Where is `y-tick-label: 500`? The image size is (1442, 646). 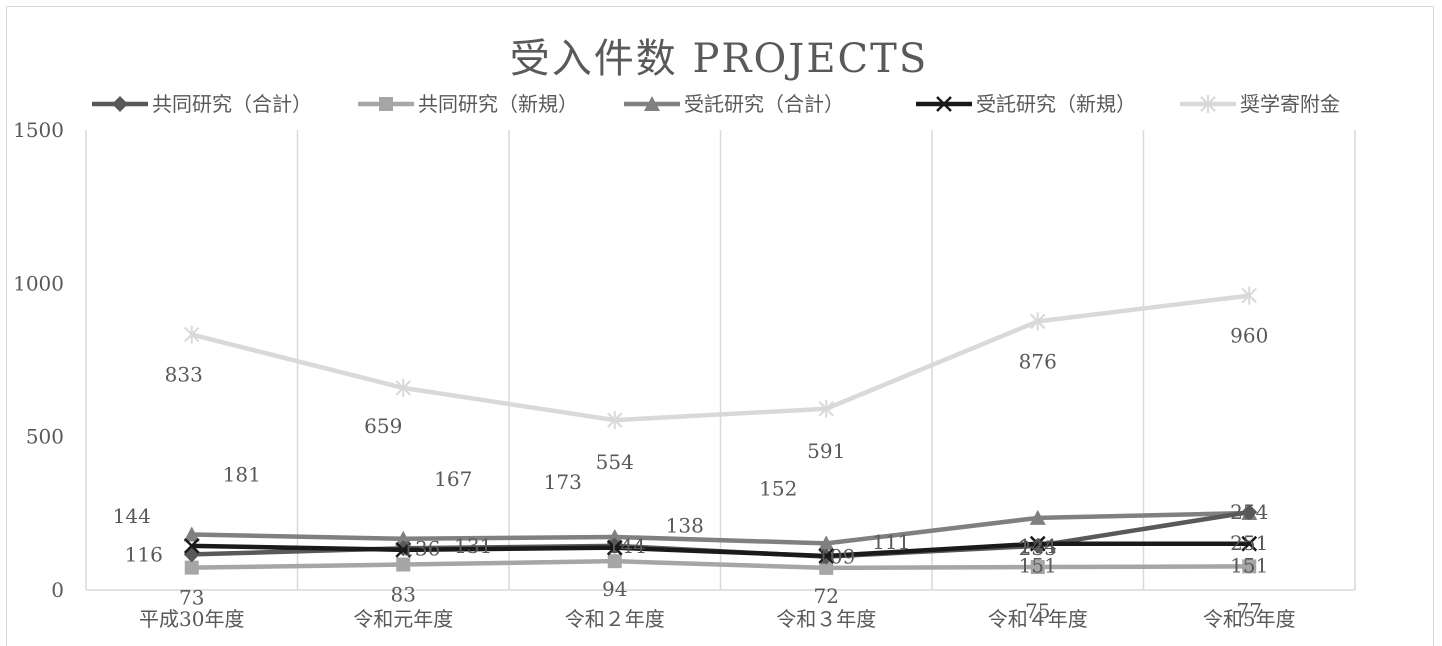 y-tick-label: 500 is located at coordinates (45, 437).